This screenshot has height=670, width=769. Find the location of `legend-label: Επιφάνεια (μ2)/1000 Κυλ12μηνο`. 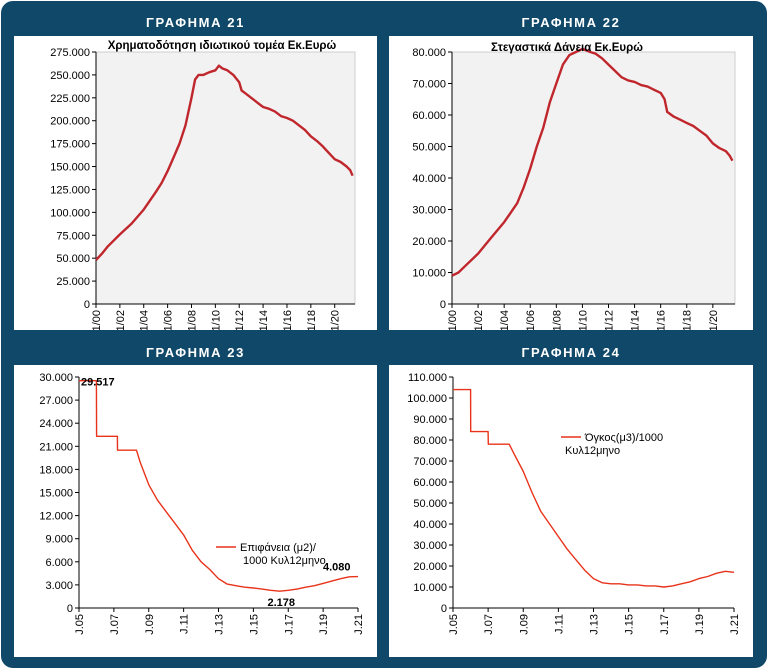

legend-label: Επιφάνεια (μ2)/1000 Κυλ12μηνο is located at coordinates (283, 554).